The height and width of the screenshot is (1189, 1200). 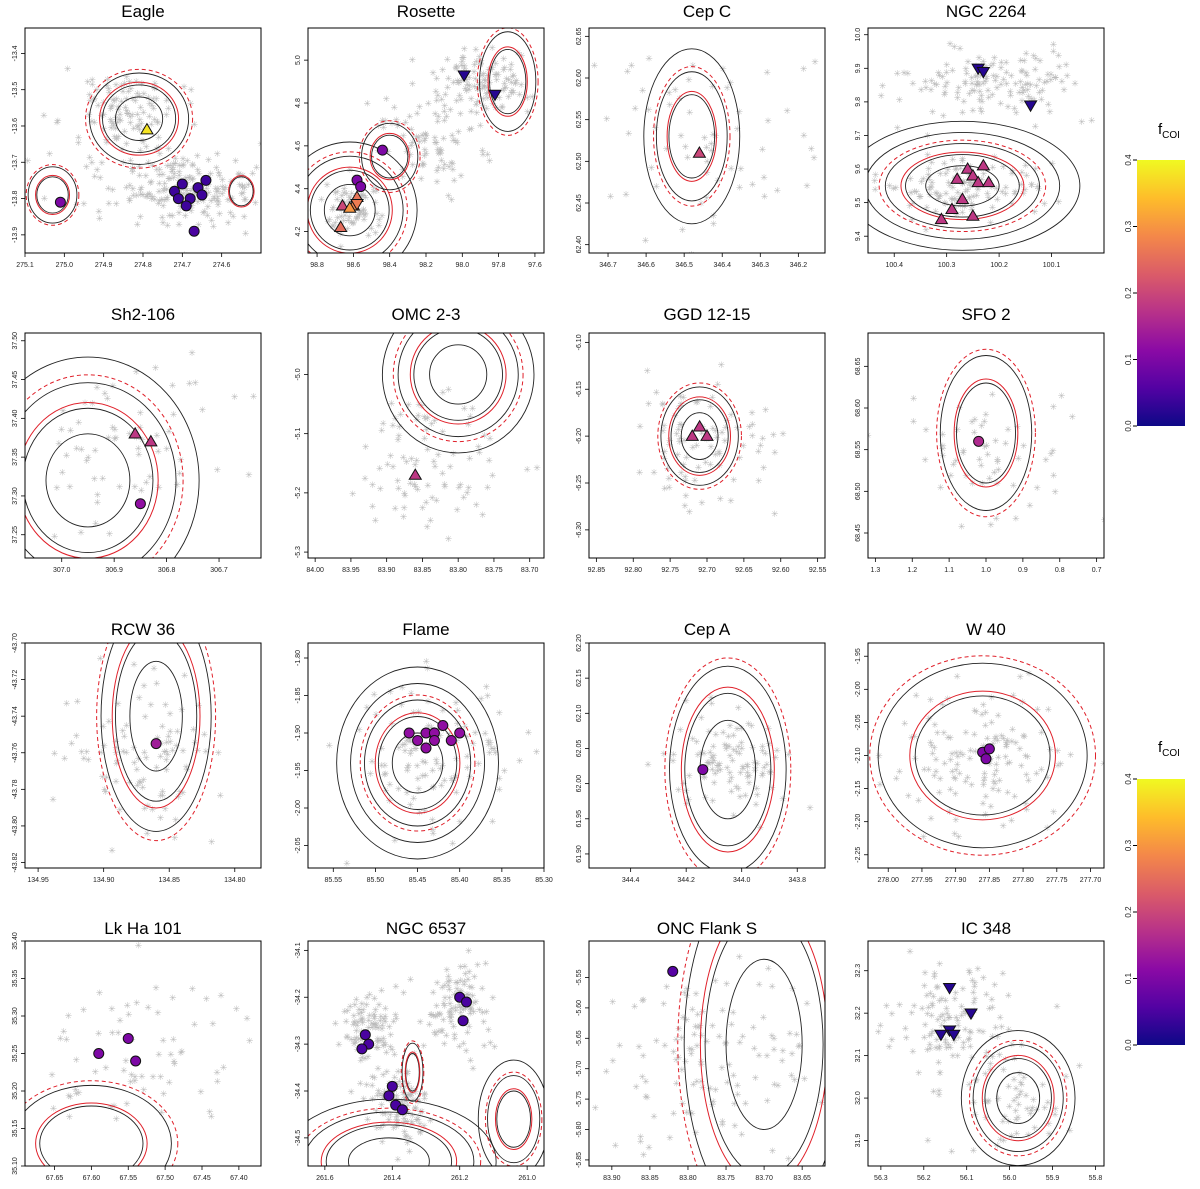 What do you see at coordinates (104, 466) in the screenshot?
I see `contour-highlight` at bounding box center [104, 466].